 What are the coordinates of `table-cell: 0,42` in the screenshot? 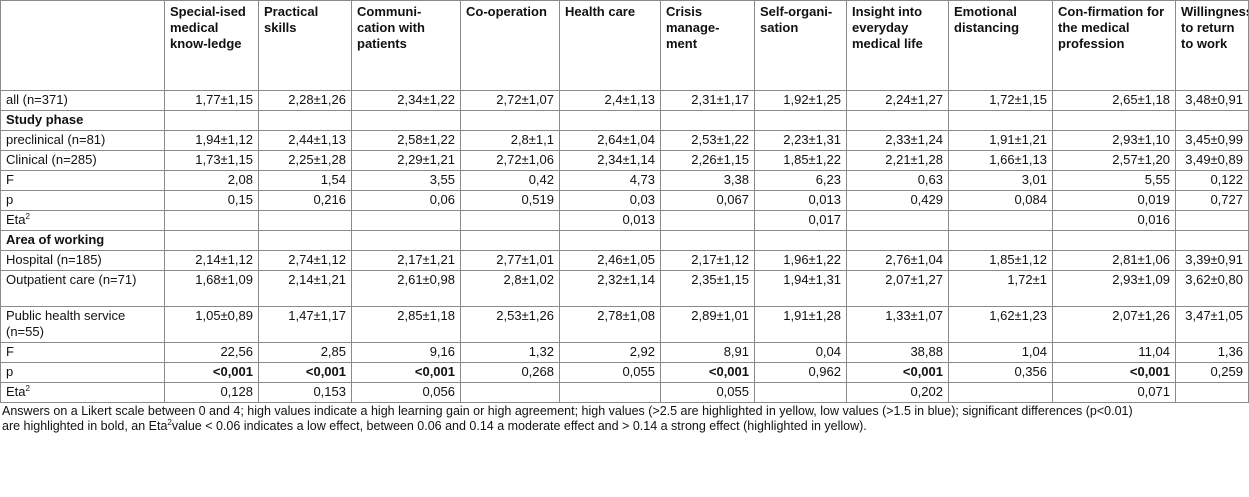 It's located at (510, 180).